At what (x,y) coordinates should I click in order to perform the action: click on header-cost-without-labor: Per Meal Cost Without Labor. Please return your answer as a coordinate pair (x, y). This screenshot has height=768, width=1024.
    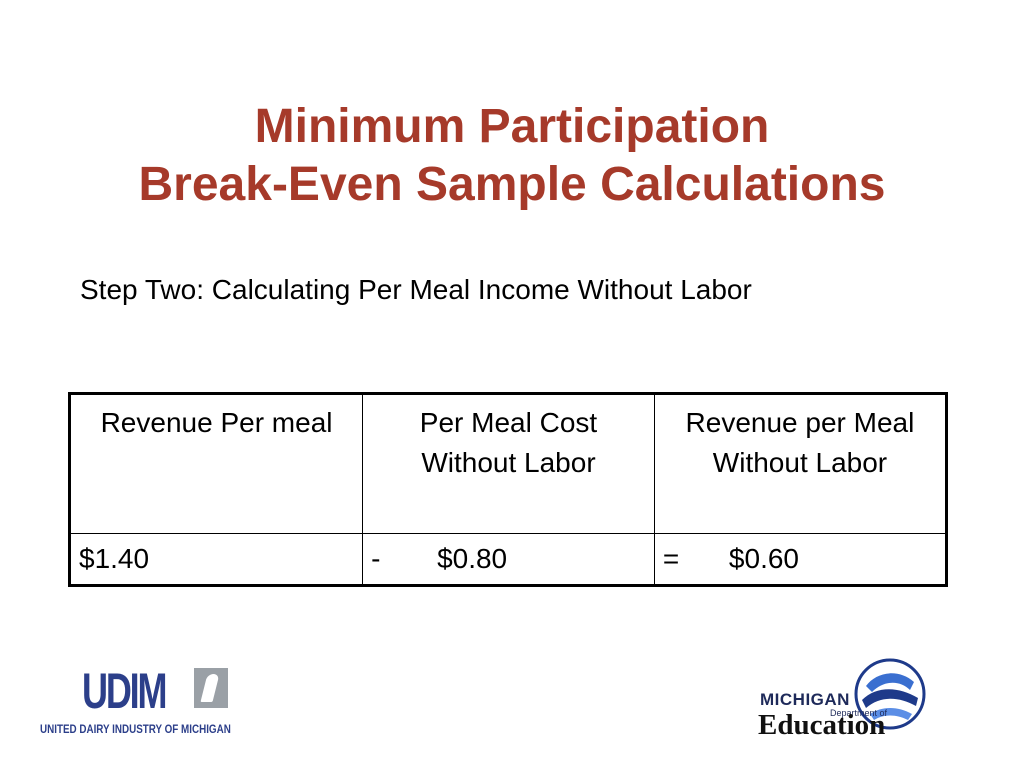
    Looking at the image, I should click on (508, 463).